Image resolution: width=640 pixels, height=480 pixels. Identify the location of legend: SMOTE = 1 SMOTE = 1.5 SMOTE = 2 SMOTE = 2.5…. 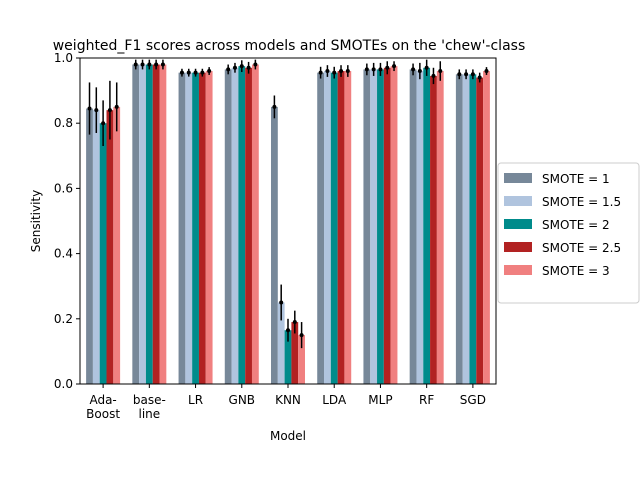
(568, 233).